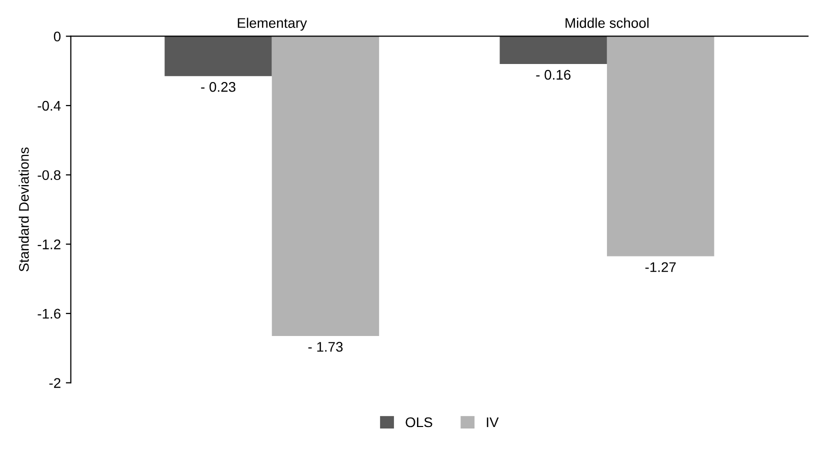  What do you see at coordinates (492, 422) in the screenshot?
I see `legend-label: IV` at bounding box center [492, 422].